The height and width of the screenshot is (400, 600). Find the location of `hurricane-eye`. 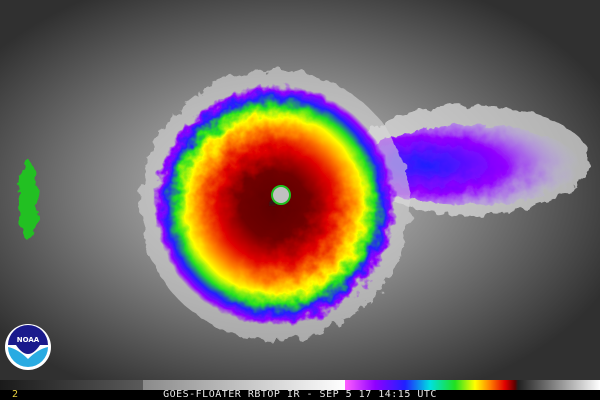

hurricane-eye is located at coordinates (281, 195).